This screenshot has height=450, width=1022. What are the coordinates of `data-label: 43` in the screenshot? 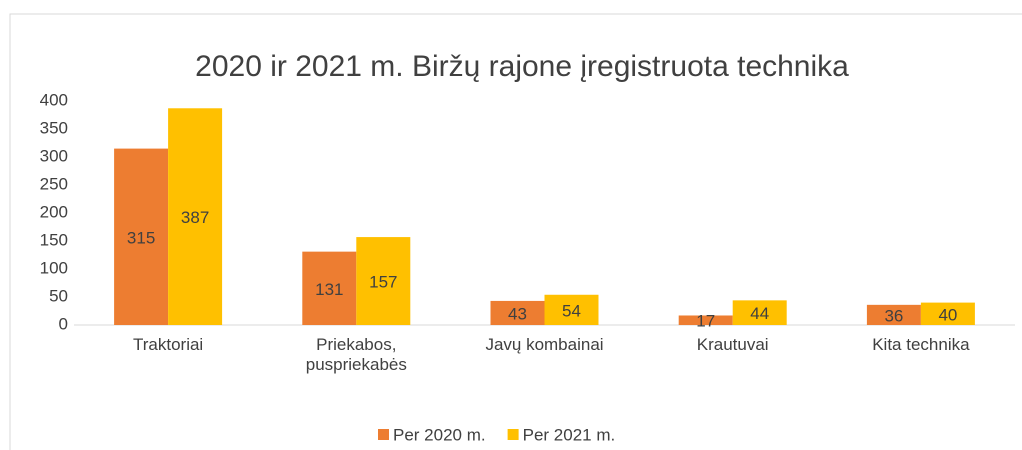 It's located at (517, 313).